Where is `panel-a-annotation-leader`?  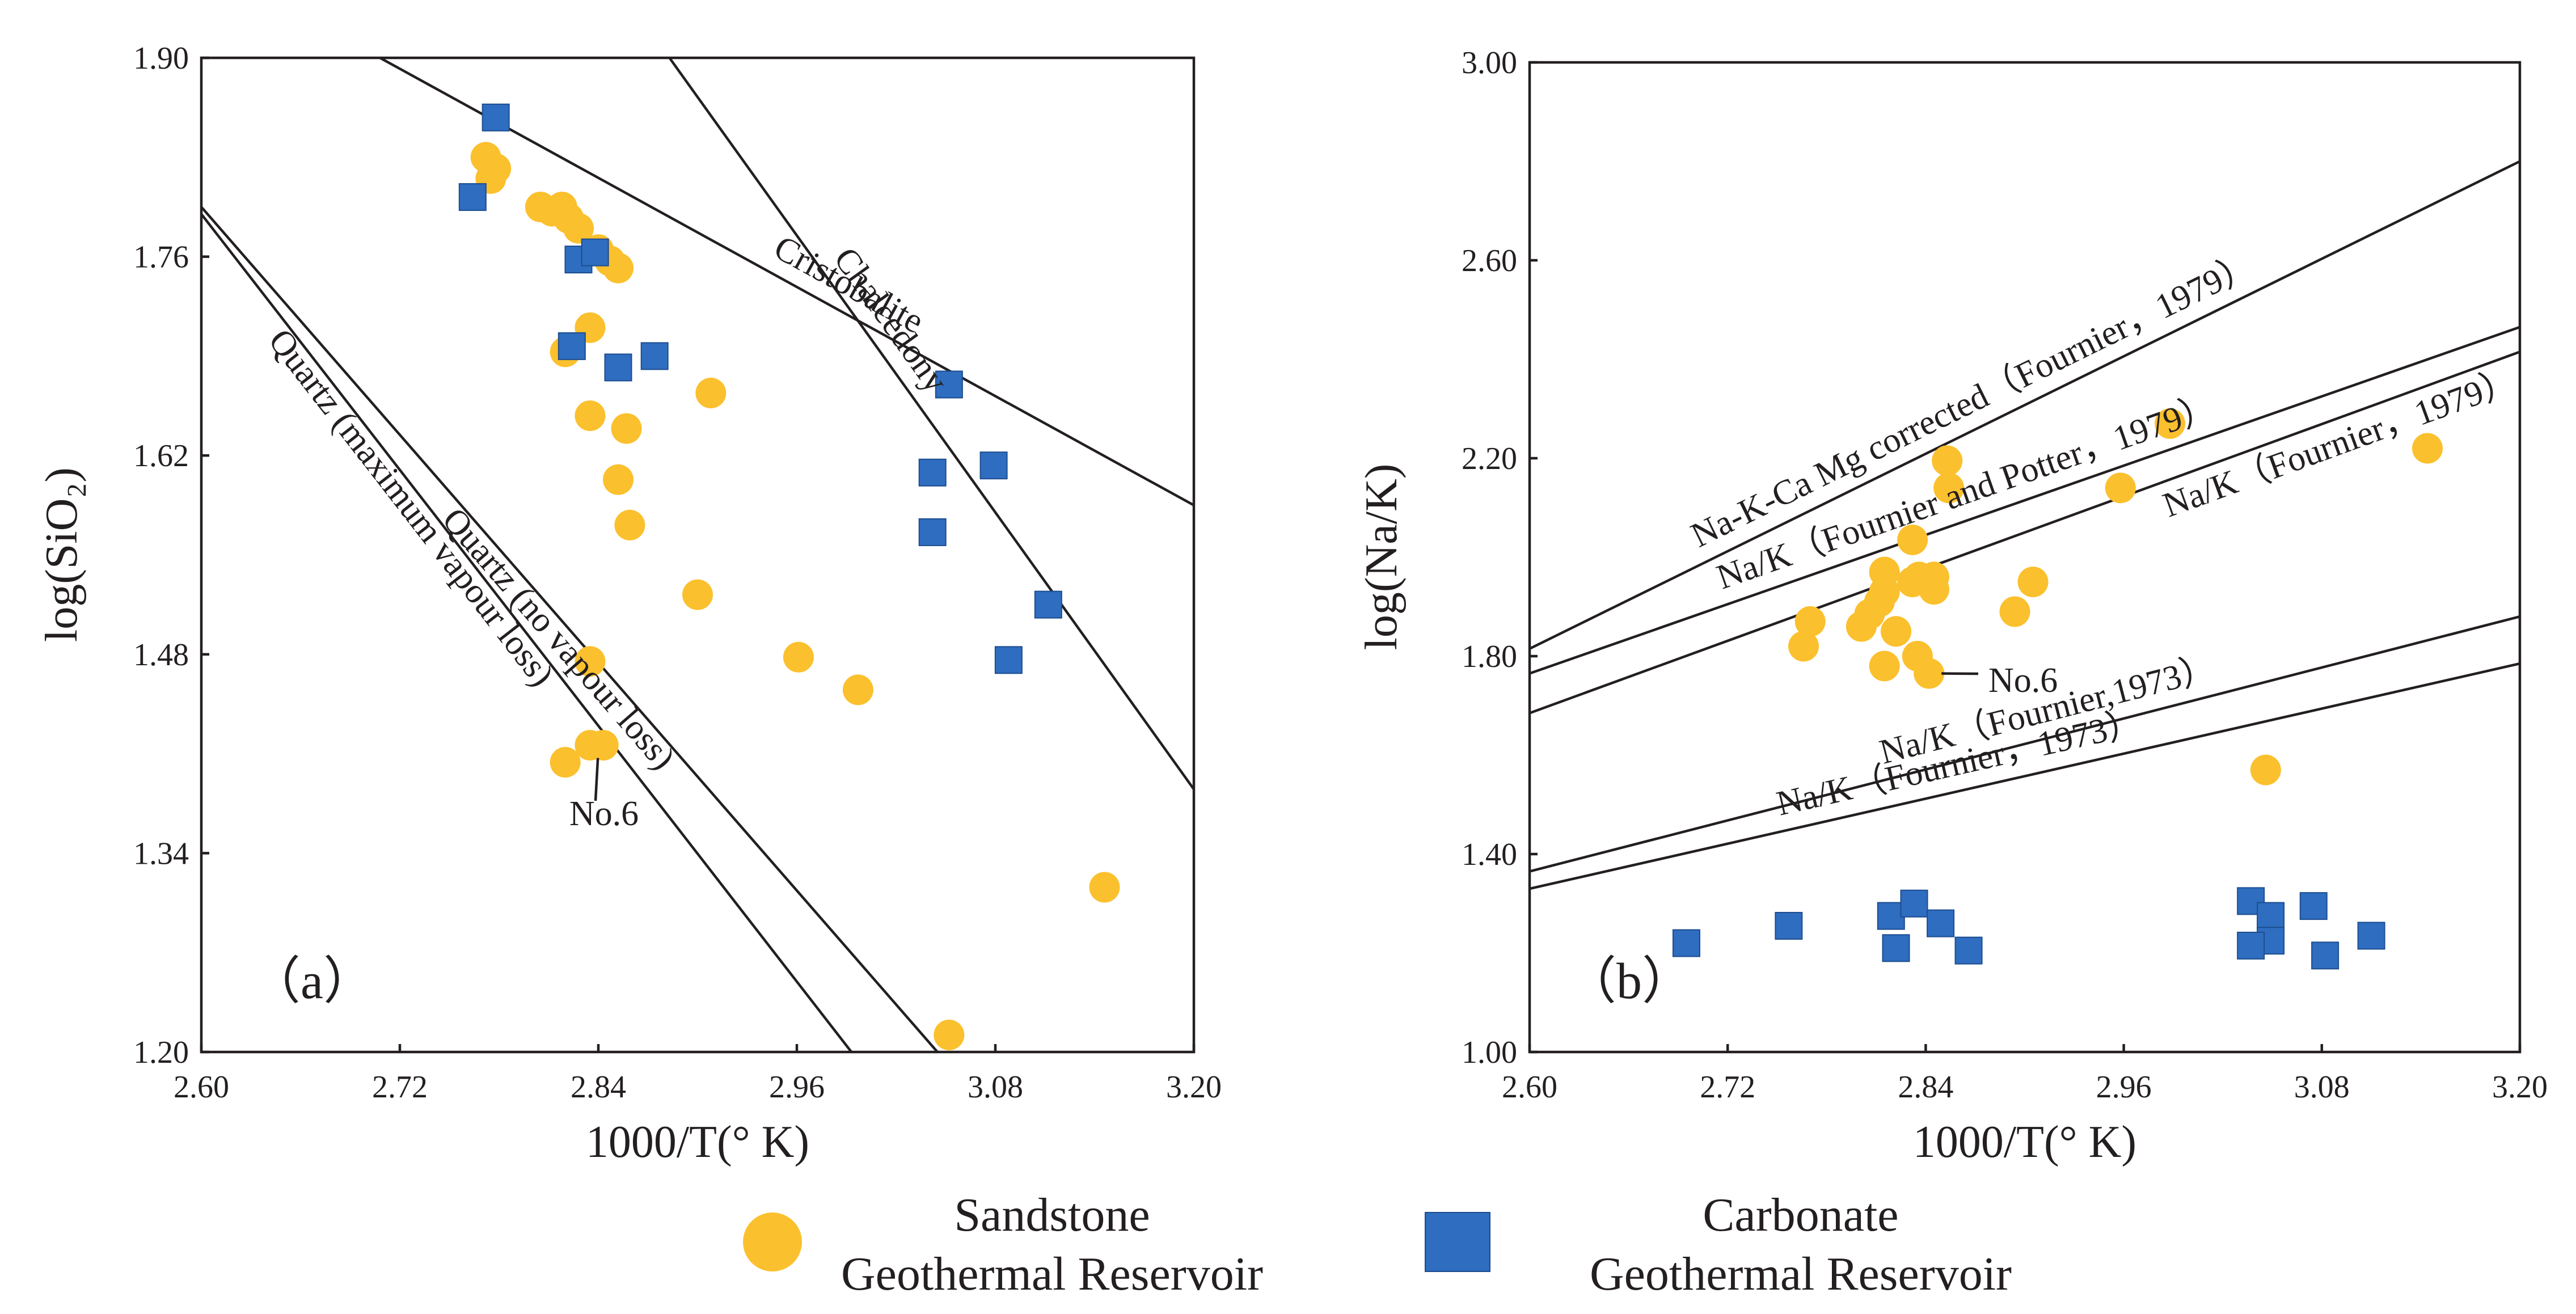 panel-a-annotation-leader is located at coordinates (596, 780).